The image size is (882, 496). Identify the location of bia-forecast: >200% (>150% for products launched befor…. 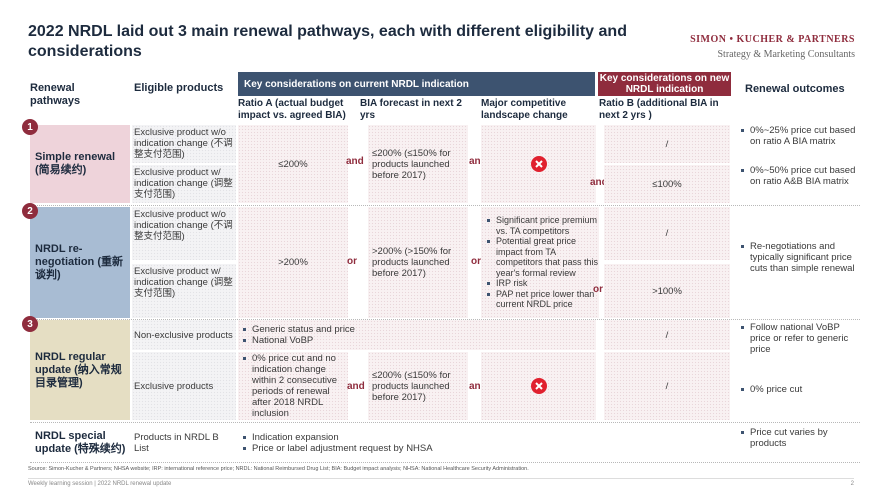
(418, 262).